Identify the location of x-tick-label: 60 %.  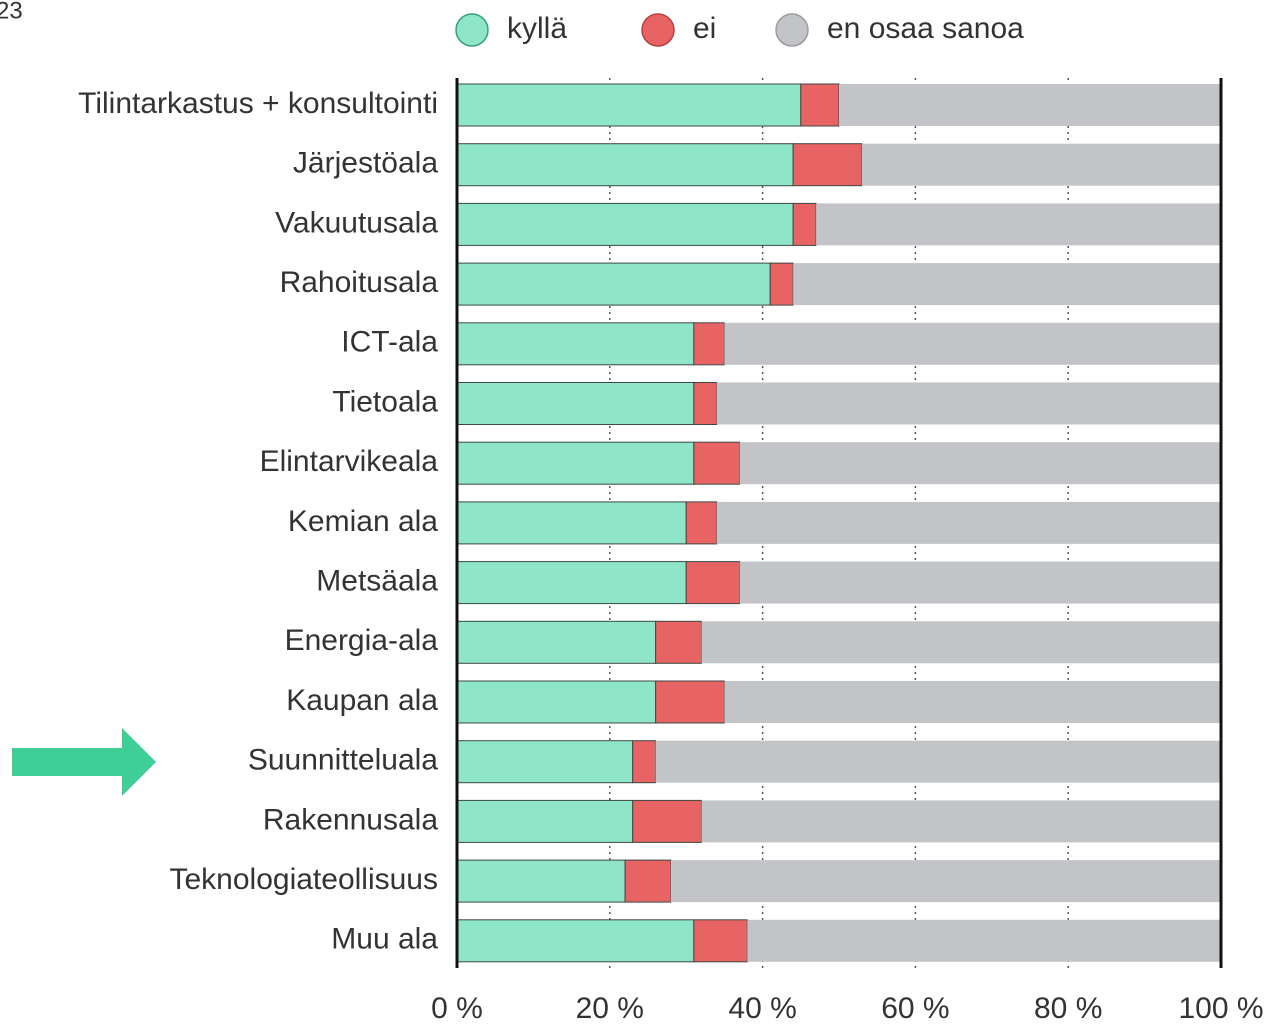
(915, 1008).